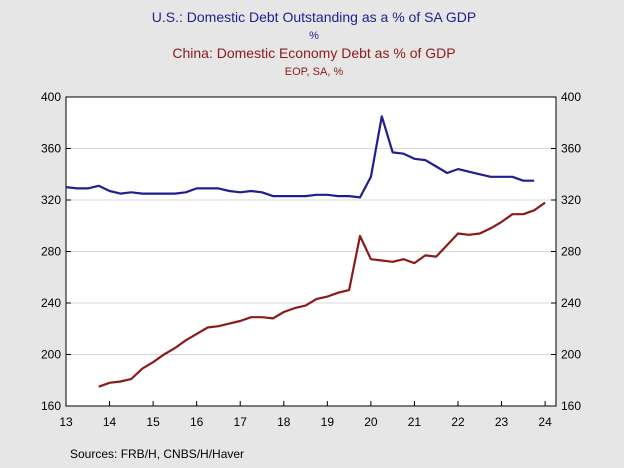 This screenshot has height=468, width=624. Describe the element at coordinates (51, 200) in the screenshot. I see `left-tick-label: 320` at that location.